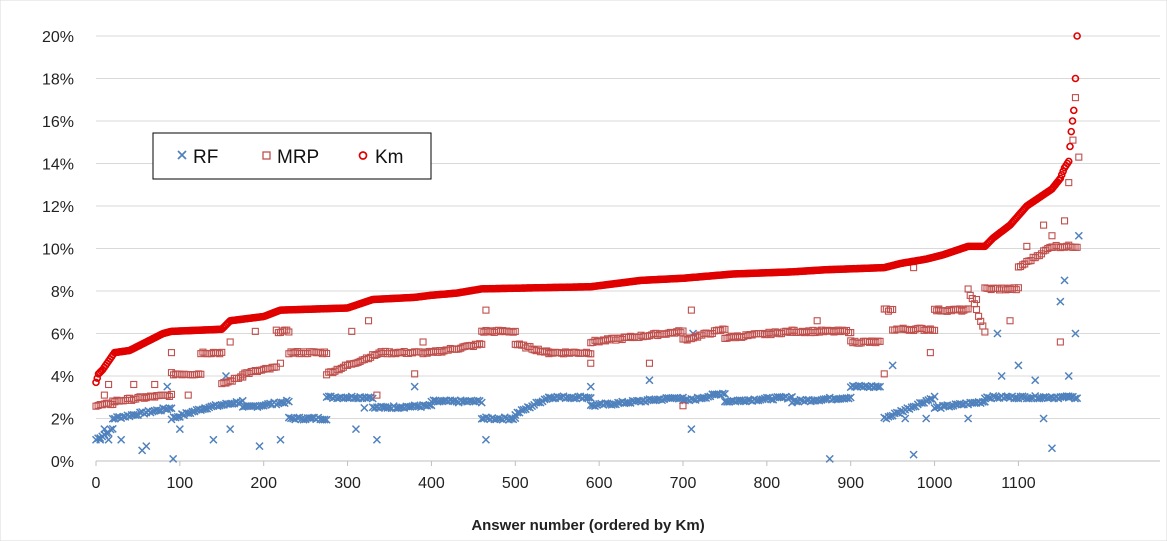 This screenshot has width=1167, height=541. Describe the element at coordinates (182, 155) in the screenshot. I see `legend-marker-rf` at that location.